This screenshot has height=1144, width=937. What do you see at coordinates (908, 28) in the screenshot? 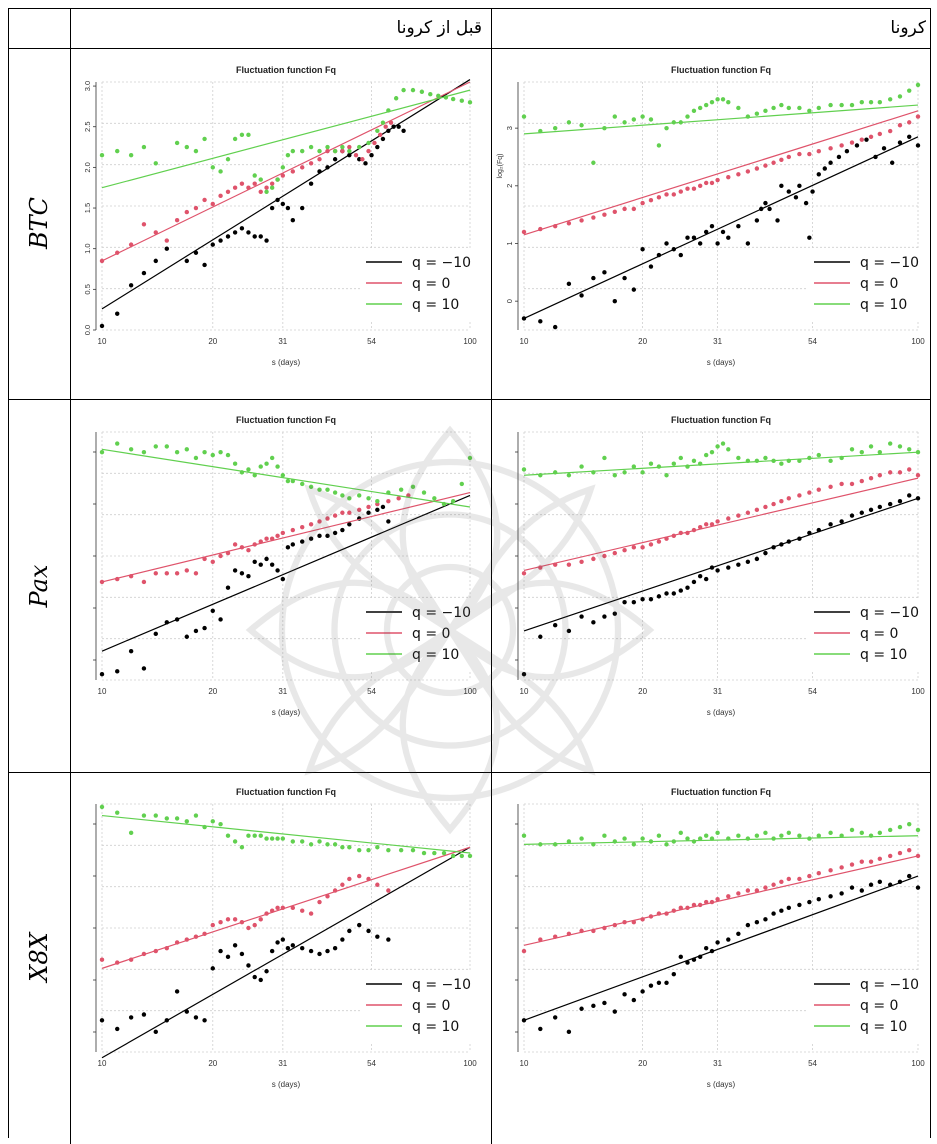
I see `header-covid: کرونا` at bounding box center [908, 28].